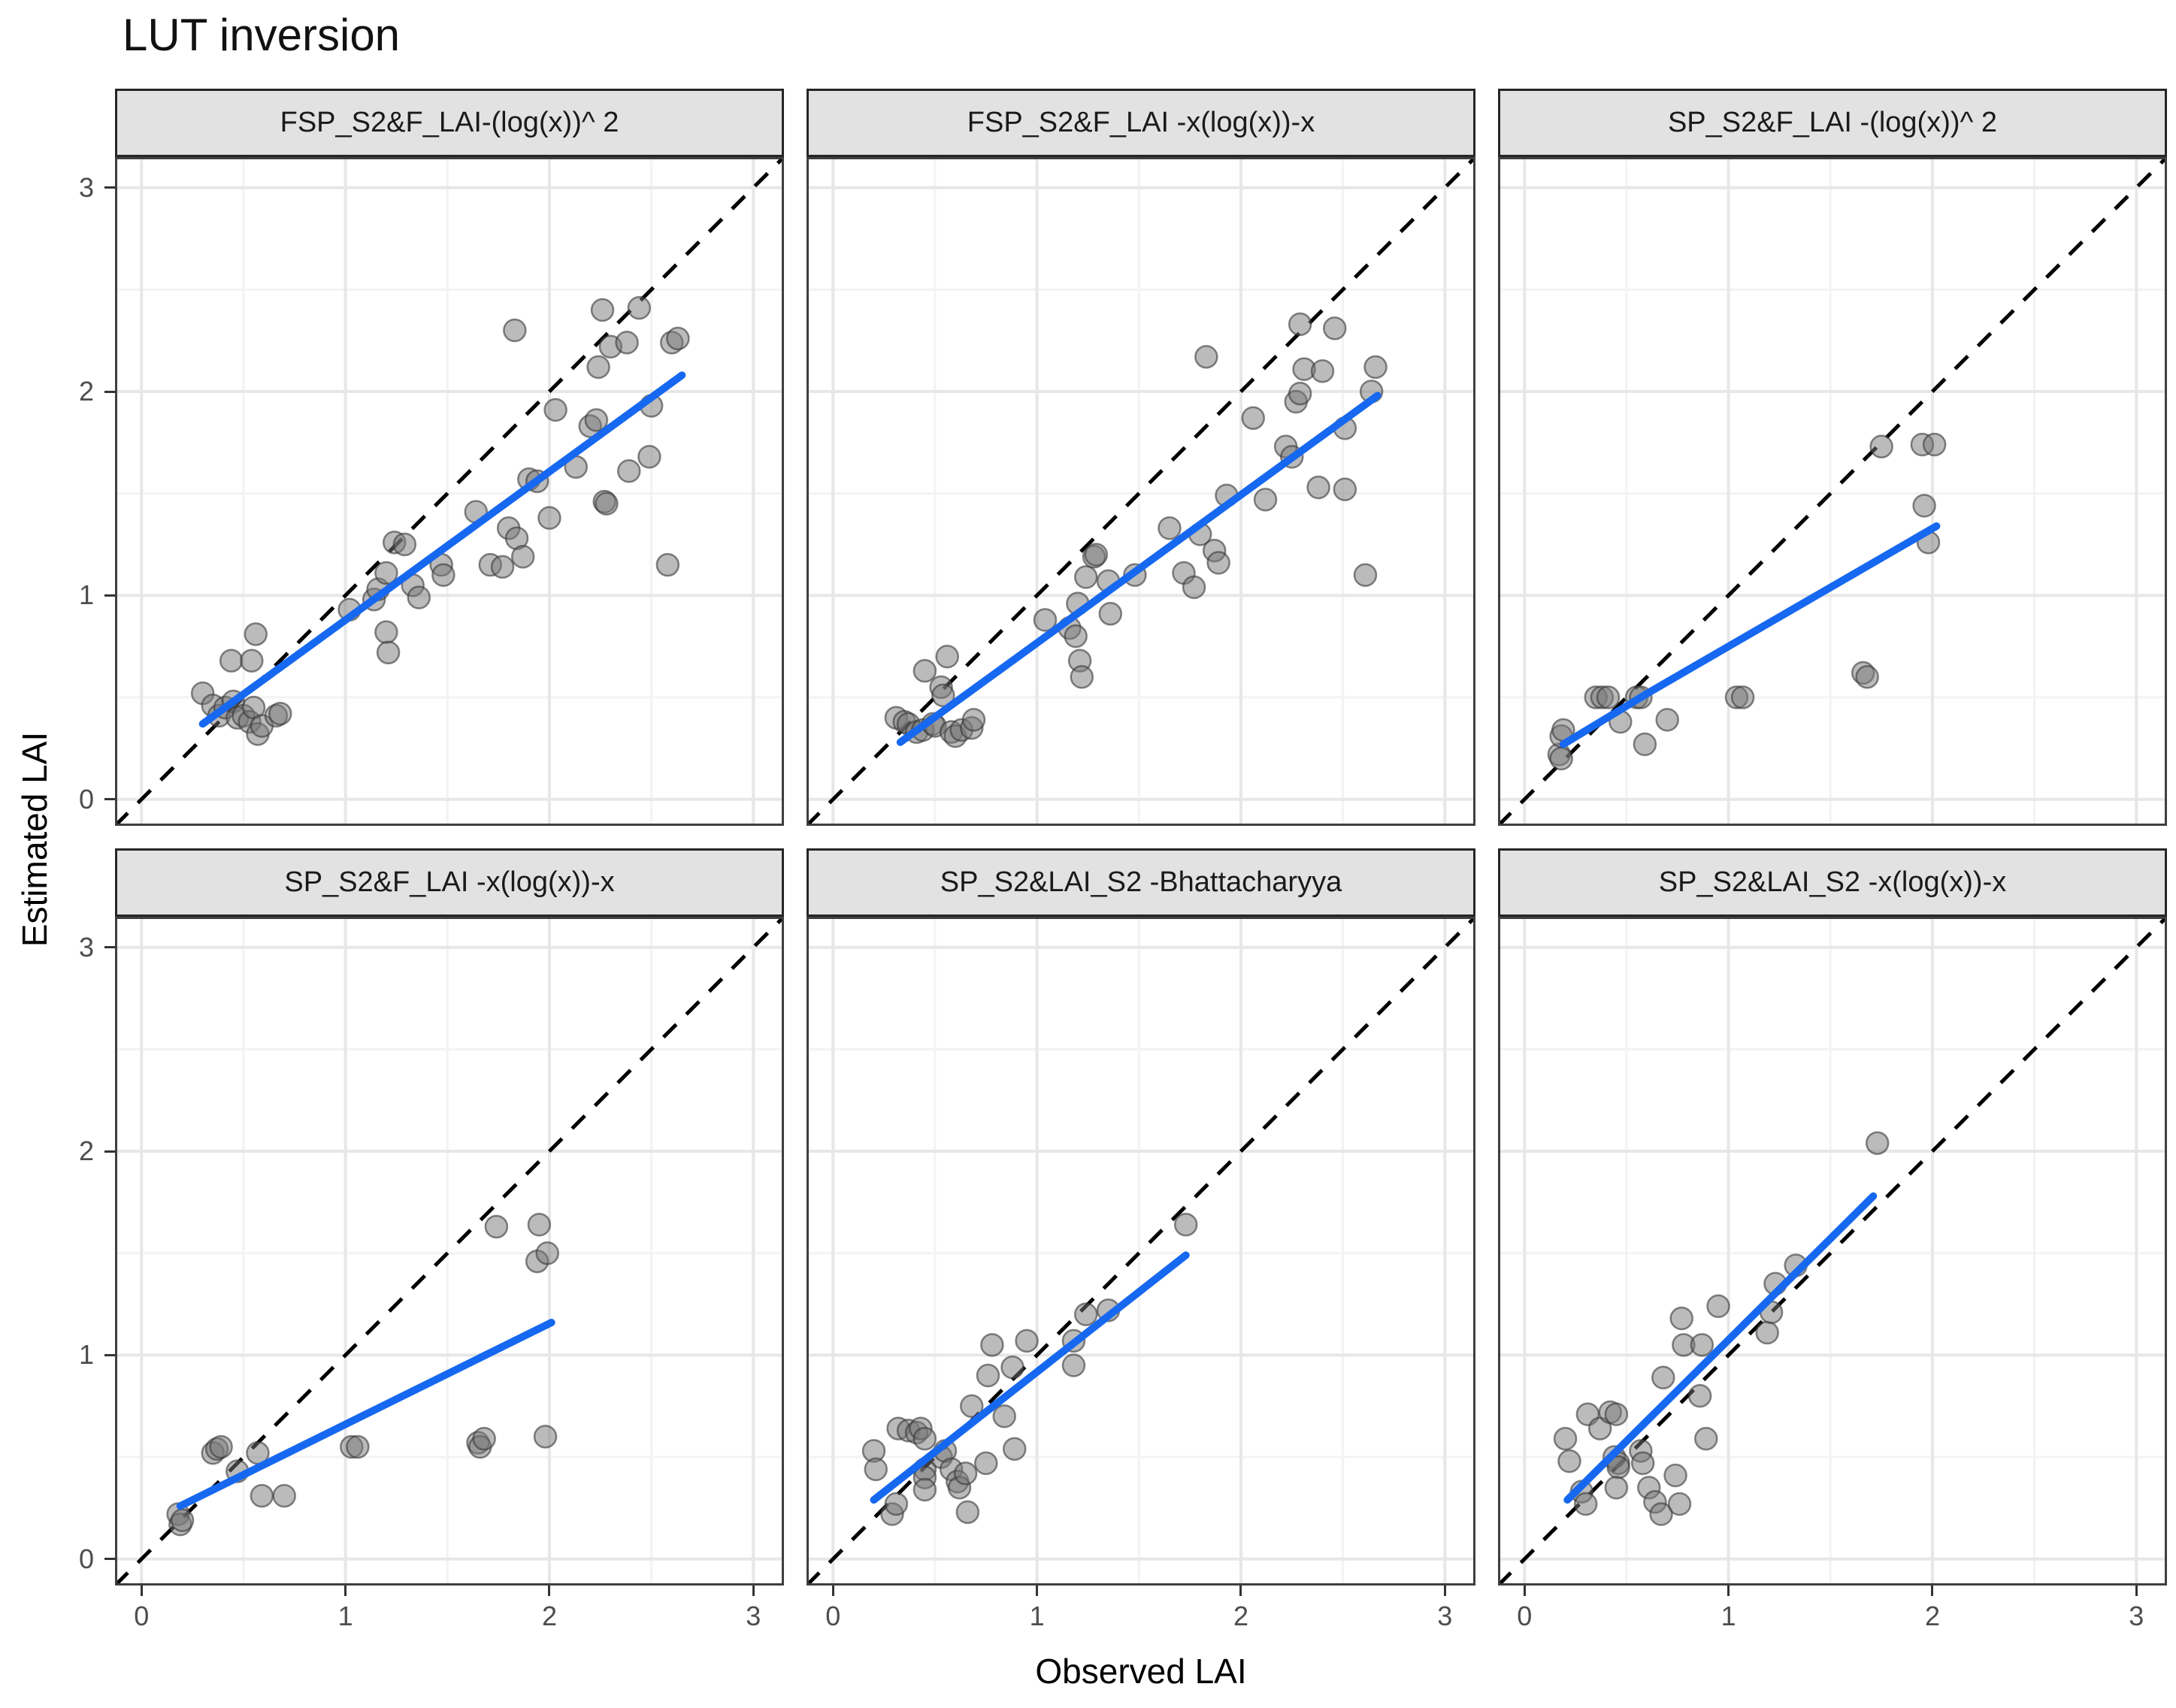 This screenshot has height=1708, width=2176. I want to click on x-tick-label: 0, so click(1525, 1616).